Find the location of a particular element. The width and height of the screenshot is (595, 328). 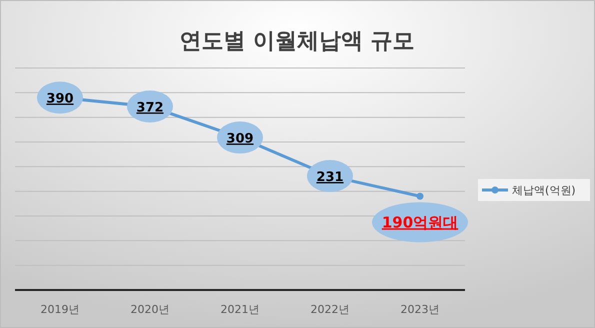

x-tick-label: 2020년 is located at coordinates (150, 309).